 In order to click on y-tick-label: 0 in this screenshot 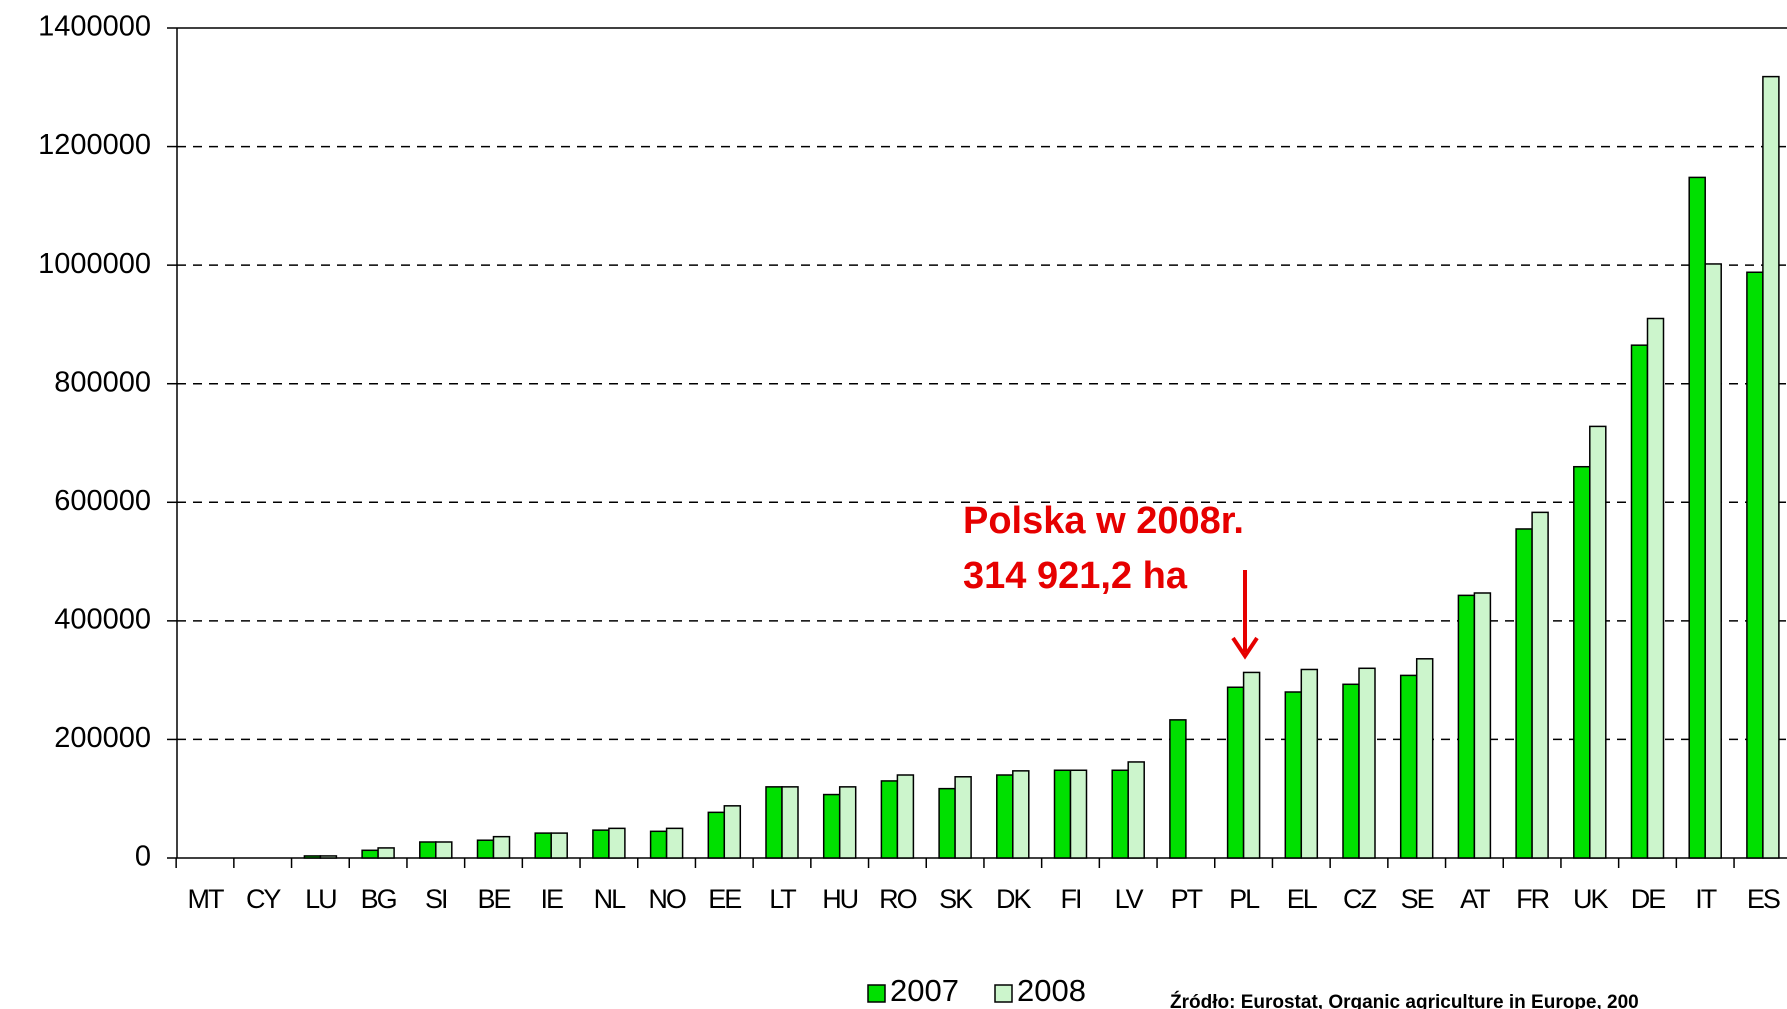, I will do `click(143, 857)`.